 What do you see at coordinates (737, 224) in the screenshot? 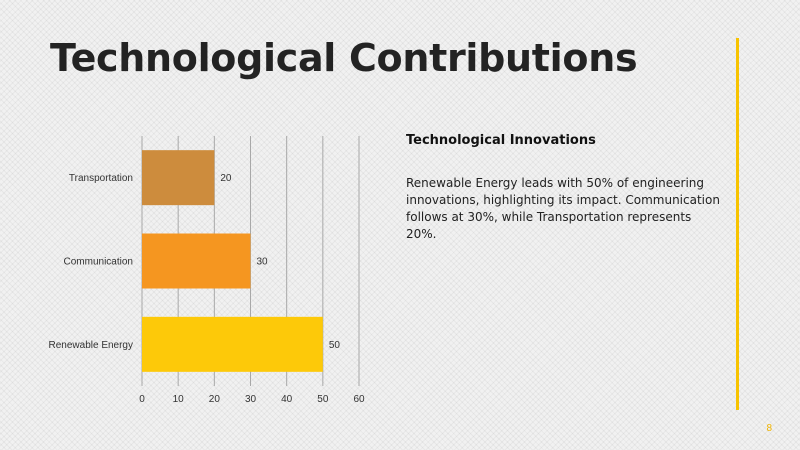
I see `accent-divider` at bounding box center [737, 224].